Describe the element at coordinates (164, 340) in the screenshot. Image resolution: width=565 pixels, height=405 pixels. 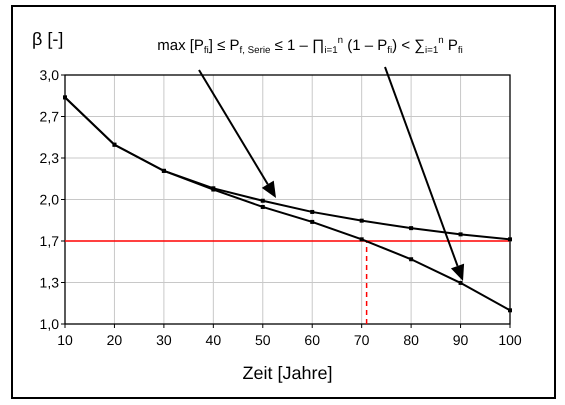
I see `x-tick-label: 30` at that location.